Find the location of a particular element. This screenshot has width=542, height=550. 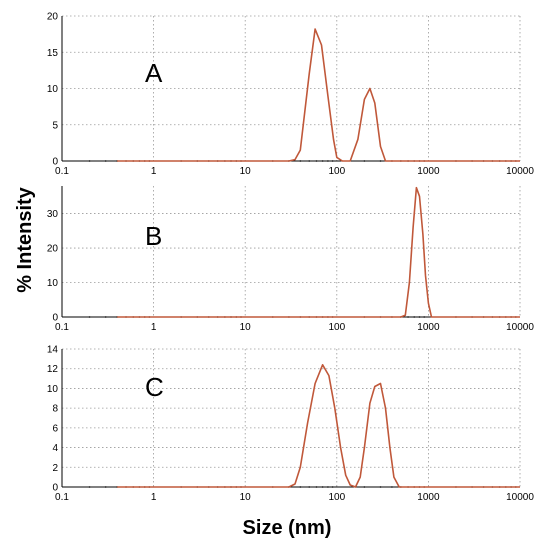

panel-label: C is located at coordinates (154, 387).